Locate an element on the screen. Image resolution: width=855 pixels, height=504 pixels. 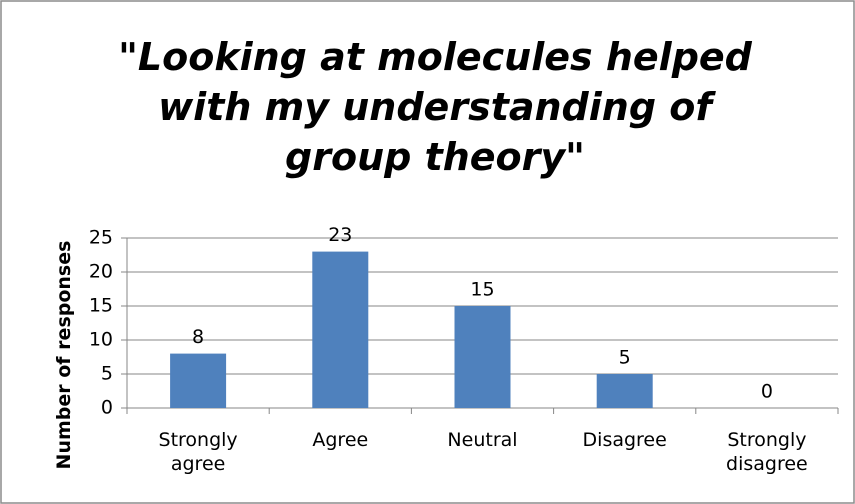
value-label: 5 is located at coordinates (625, 358).